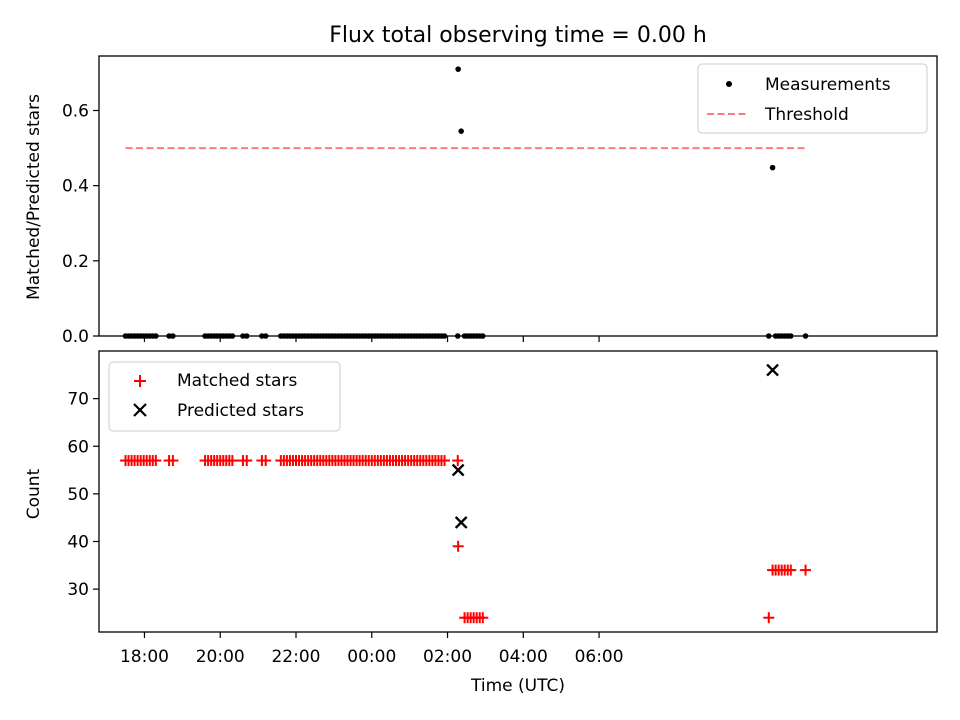 This screenshot has height=720, width=960. What do you see at coordinates (518, 35) in the screenshot?
I see `chart-title: Flux total observing time = 0.00 h` at bounding box center [518, 35].